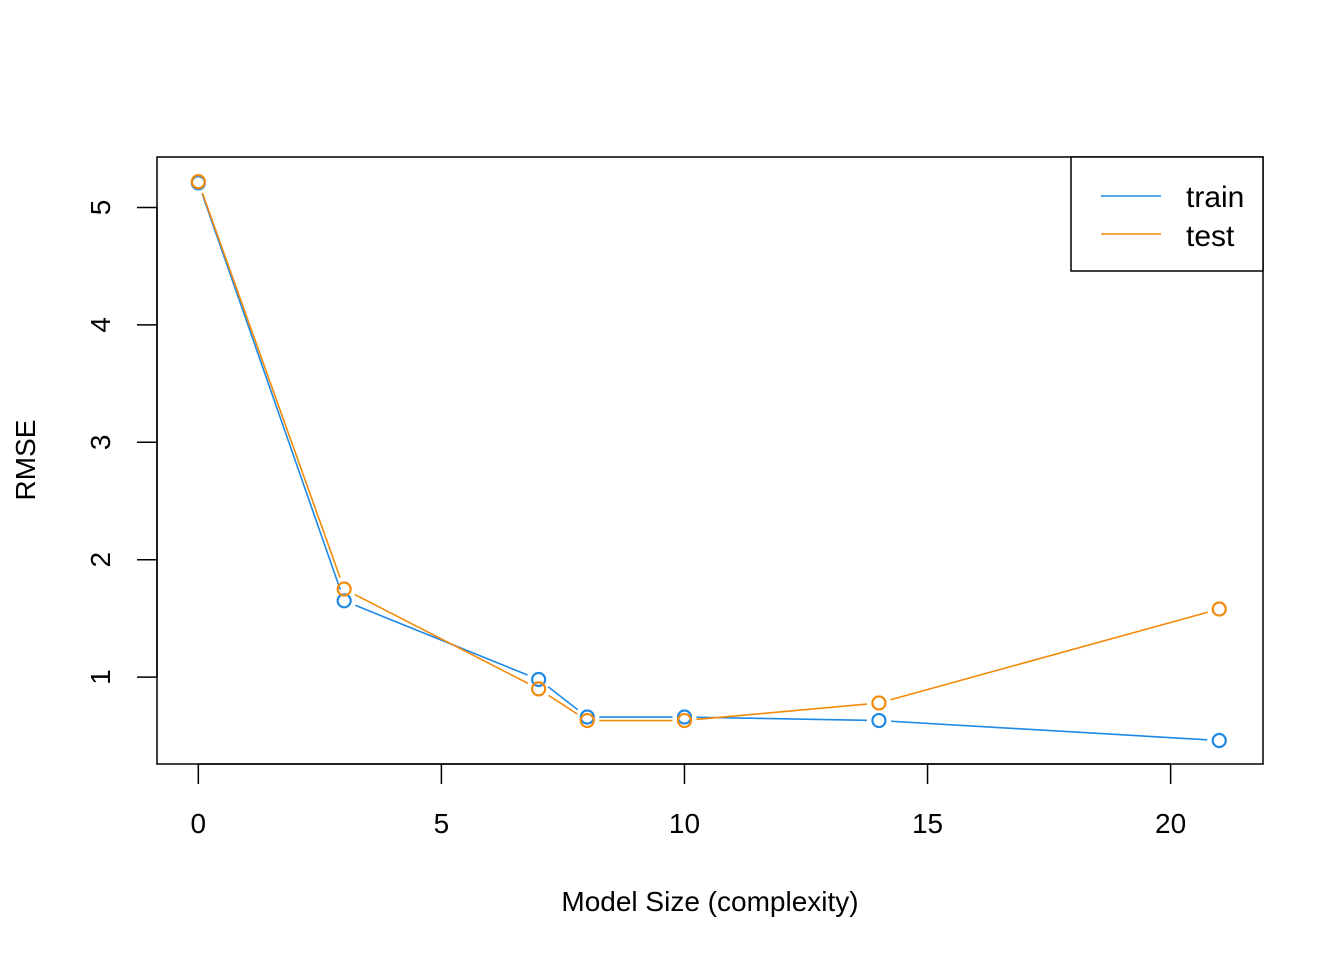  What do you see at coordinates (121, 442) in the screenshot?
I see `y-axis: 1 2 3 4 5` at bounding box center [121, 442].